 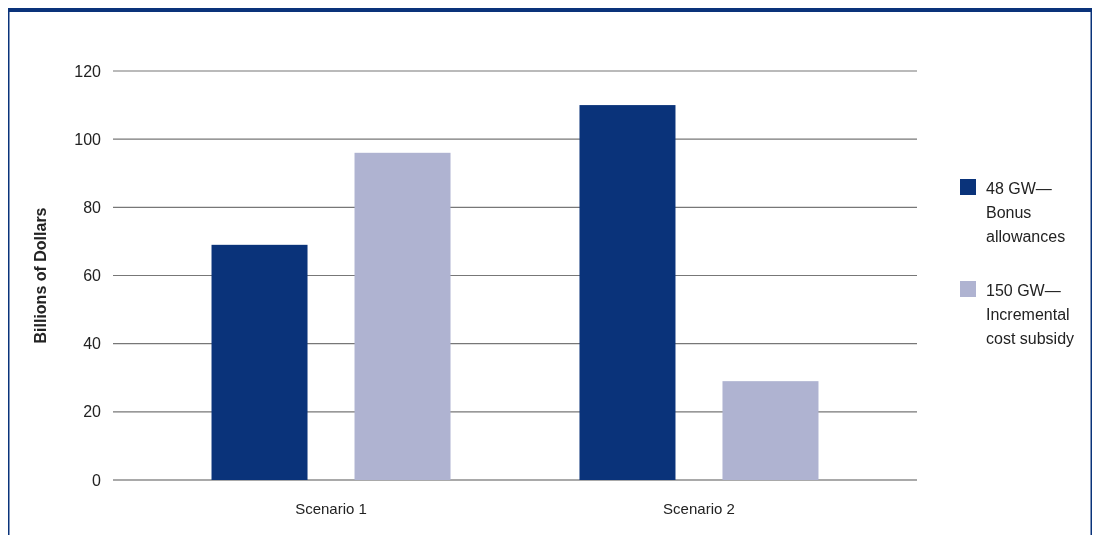 I want to click on x-tick-label: Scenario 1, so click(x=331, y=508).